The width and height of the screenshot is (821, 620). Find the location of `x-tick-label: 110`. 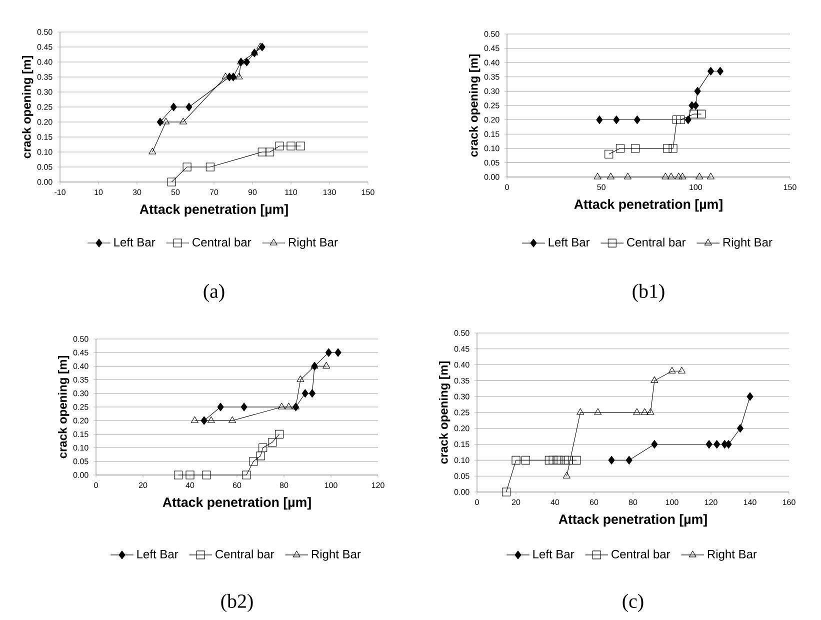

x-tick-label: 110 is located at coordinates (291, 192).